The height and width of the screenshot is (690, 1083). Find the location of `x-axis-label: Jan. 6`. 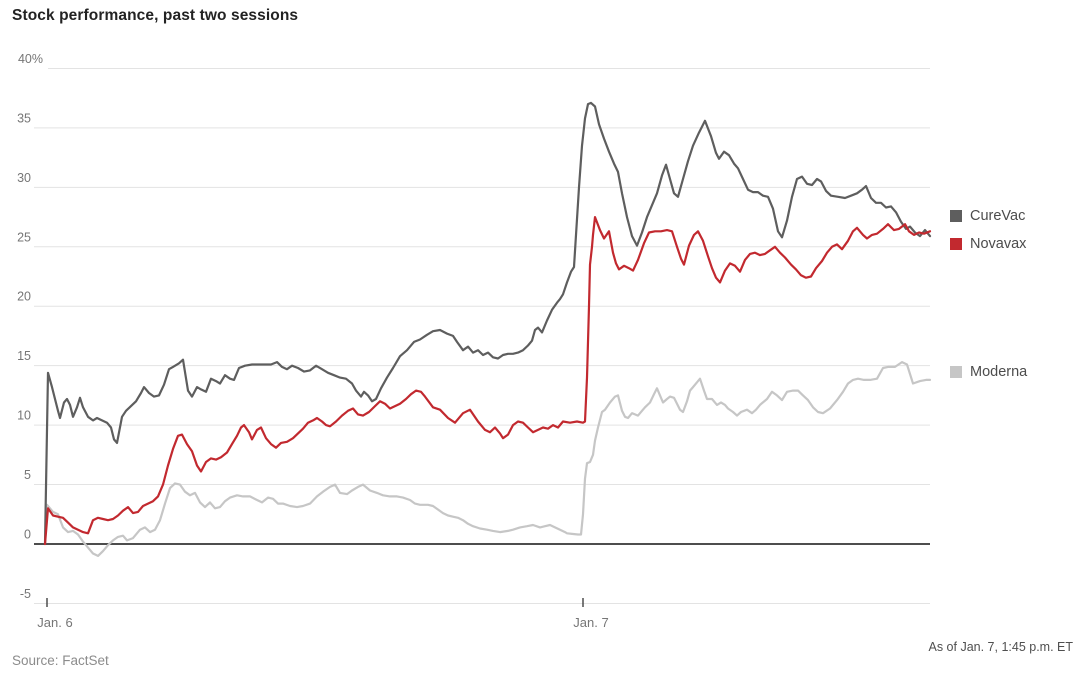

x-axis-label: Jan. 6 is located at coordinates (54, 622).